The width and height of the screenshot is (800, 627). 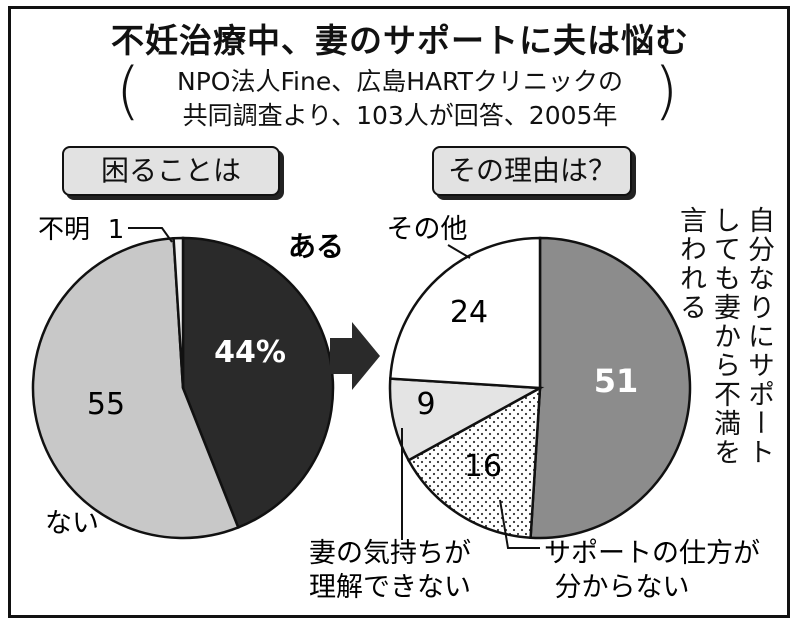 What do you see at coordinates (622, 587) in the screenshot?
I see `category-label-shikata-2: 分からない` at bounding box center [622, 587].